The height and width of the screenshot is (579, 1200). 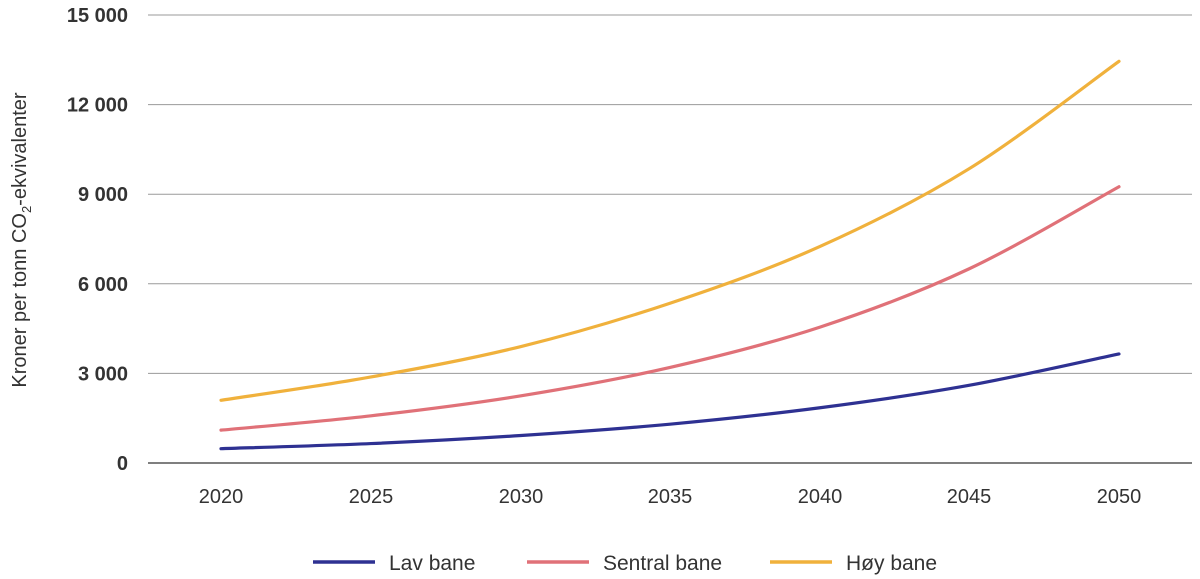 What do you see at coordinates (103, 374) in the screenshot?
I see `y-tick-label: 3 000` at bounding box center [103, 374].